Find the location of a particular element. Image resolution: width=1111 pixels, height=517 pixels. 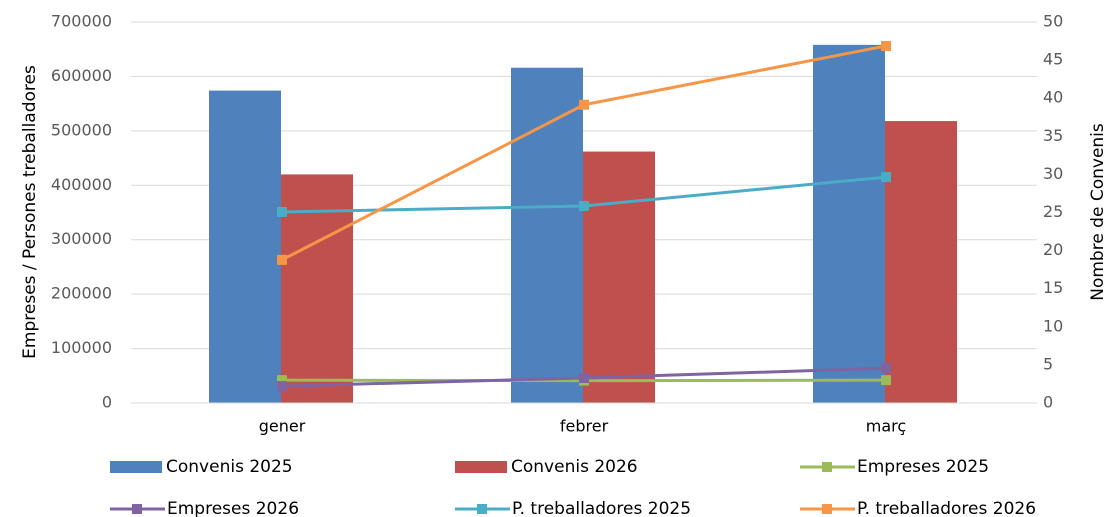

y-tick-label: 400000 is located at coordinates (81, 184).